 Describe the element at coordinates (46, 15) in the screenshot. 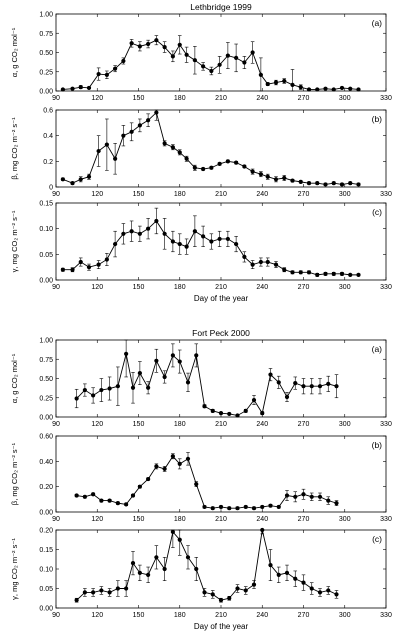

I see `y-tick-label: 1.00` at that location.